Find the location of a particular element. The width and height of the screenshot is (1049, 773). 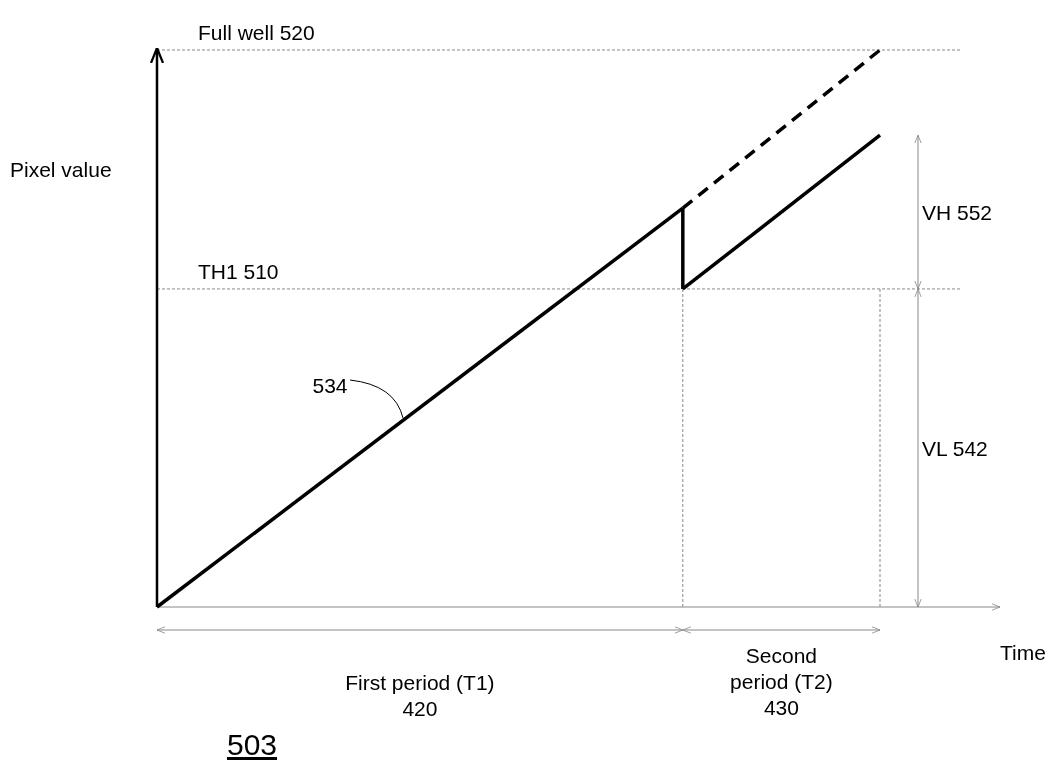

annotation: 534 is located at coordinates (330, 385).